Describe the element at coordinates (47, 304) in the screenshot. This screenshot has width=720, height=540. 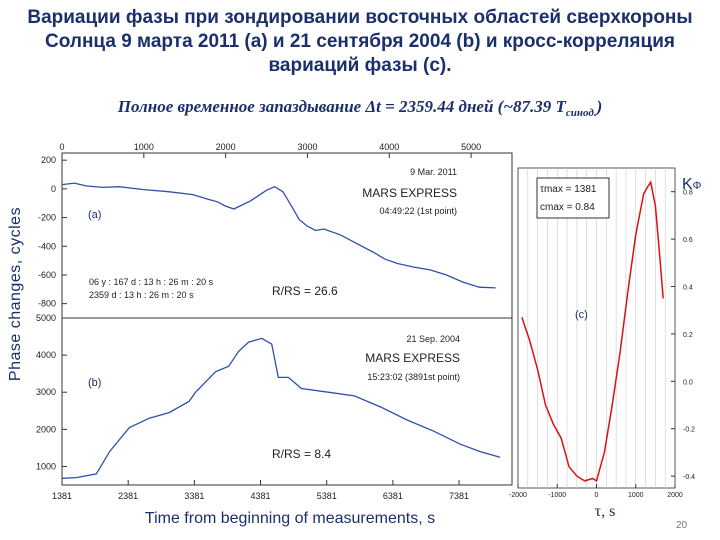
I see `panel-a-ytick-label: -800` at that location.